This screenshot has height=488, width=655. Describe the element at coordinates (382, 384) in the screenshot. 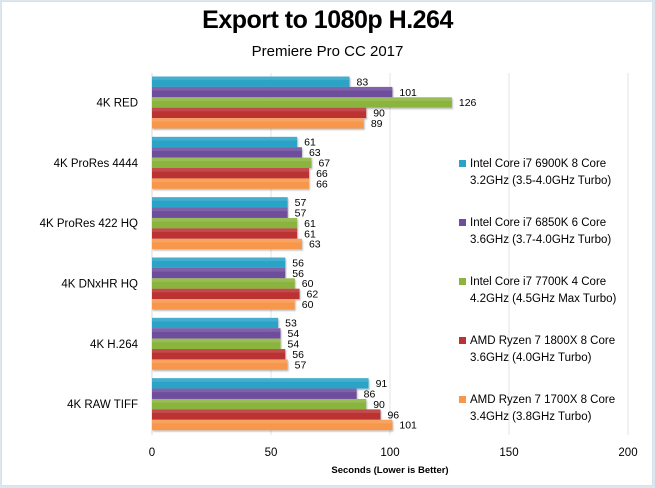

I see `data-label: 91` at that location.